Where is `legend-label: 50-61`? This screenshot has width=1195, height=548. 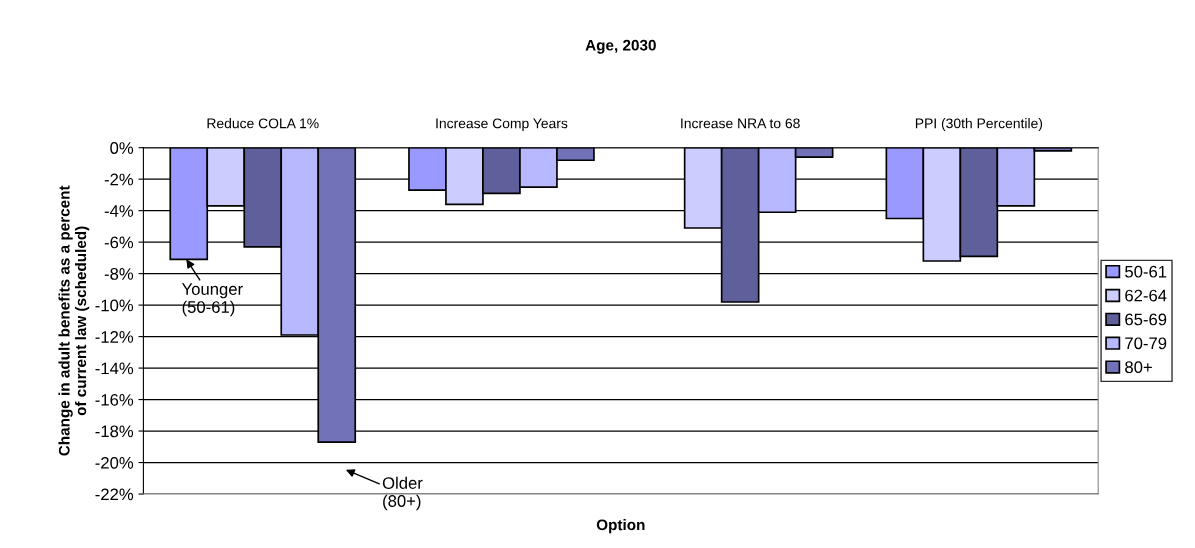 legend-label: 50-61 is located at coordinates (1146, 271).